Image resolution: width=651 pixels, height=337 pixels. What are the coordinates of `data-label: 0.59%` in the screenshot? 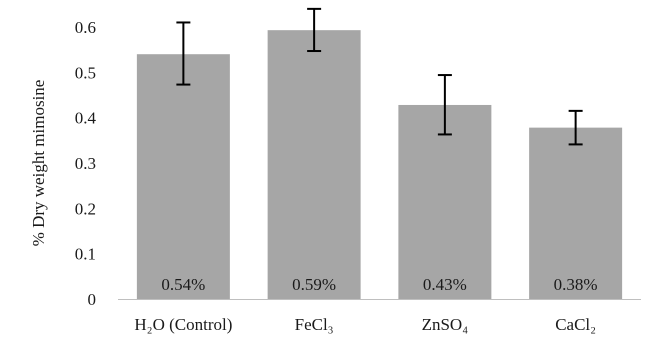 It's located at (314, 284).